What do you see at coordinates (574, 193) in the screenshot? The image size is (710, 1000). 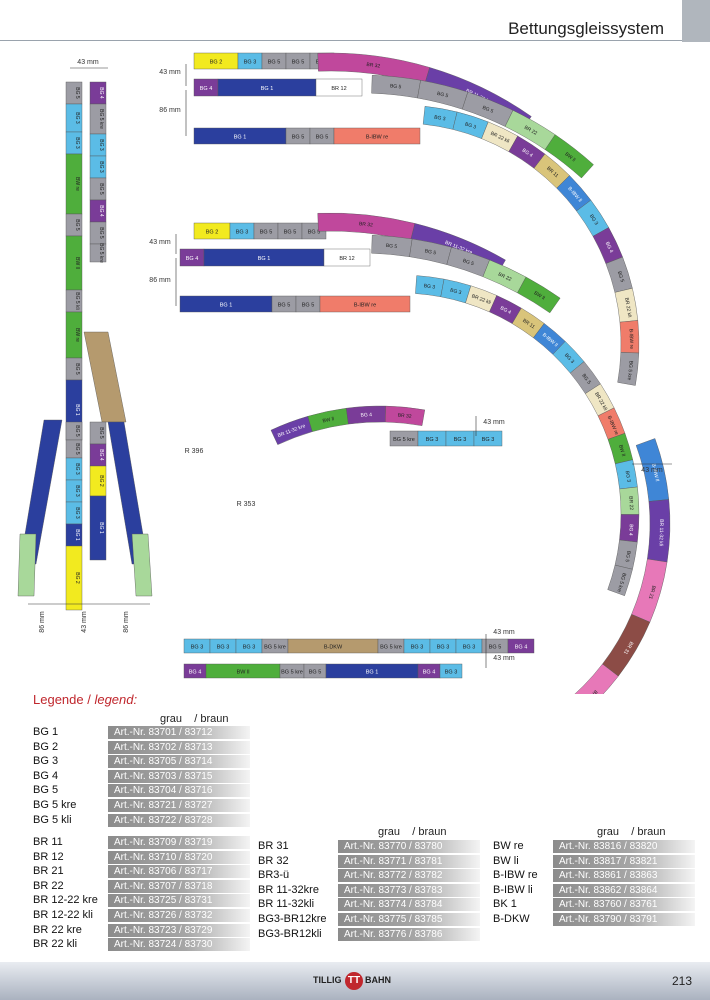 I see `track-piece: B-IBW ll` at bounding box center [574, 193].